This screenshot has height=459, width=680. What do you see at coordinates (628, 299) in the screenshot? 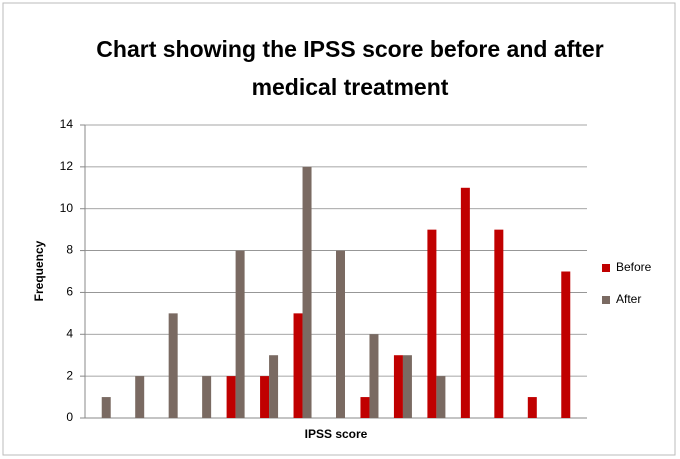
I see `legend-label: After` at bounding box center [628, 299].